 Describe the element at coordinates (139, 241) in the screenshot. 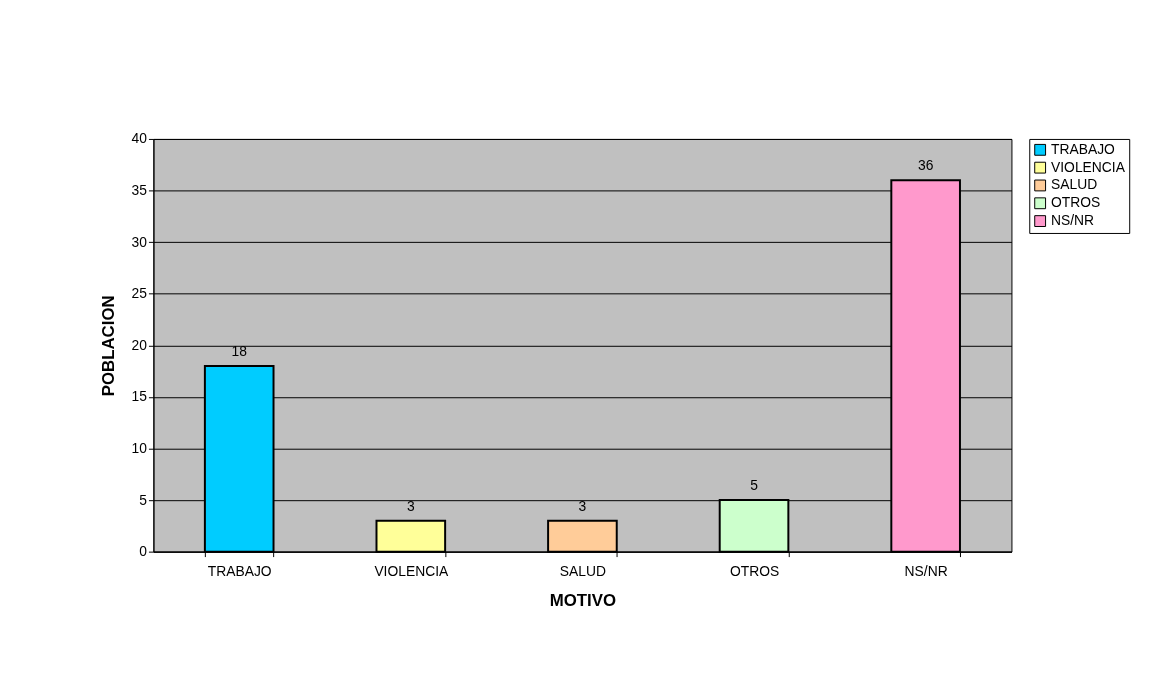

I see `y-tick-label: 30` at that location.